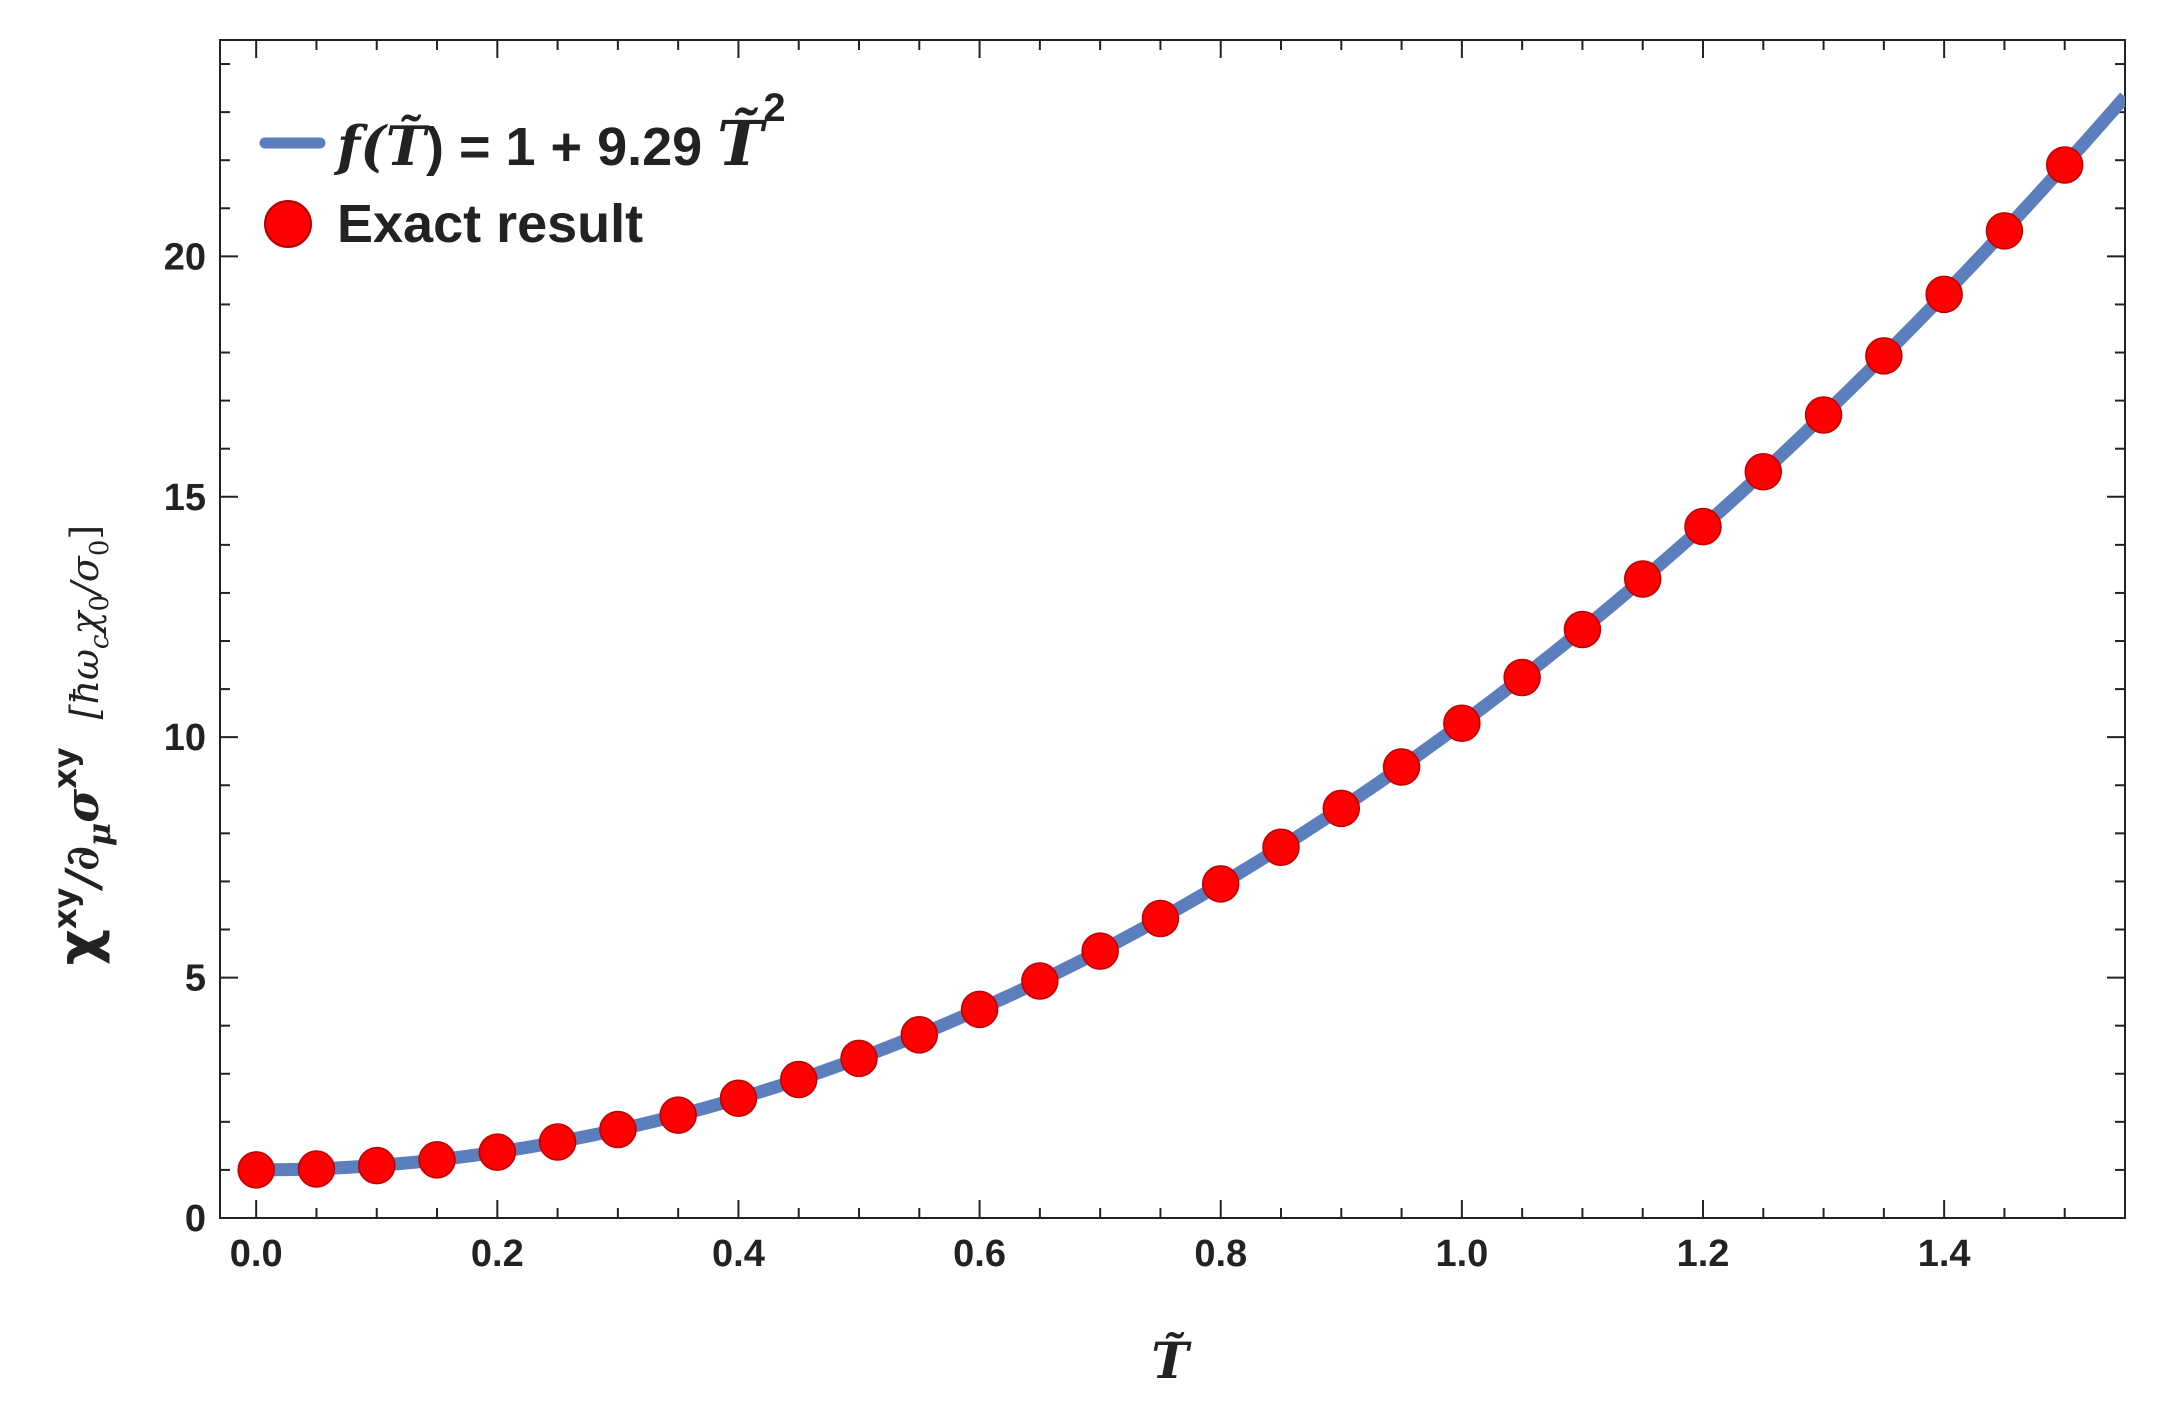  I want to click on x-tick-labels: 0.0 0.2 0.4 0.6 0.8 1.0 1.2 1.4, so click(1100, 1254).